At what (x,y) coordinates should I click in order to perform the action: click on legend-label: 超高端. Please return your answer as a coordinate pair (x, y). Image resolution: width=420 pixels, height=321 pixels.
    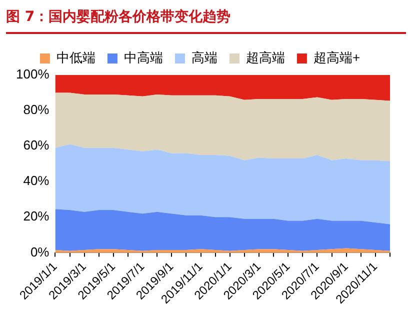
    Looking at the image, I should click on (265, 58).